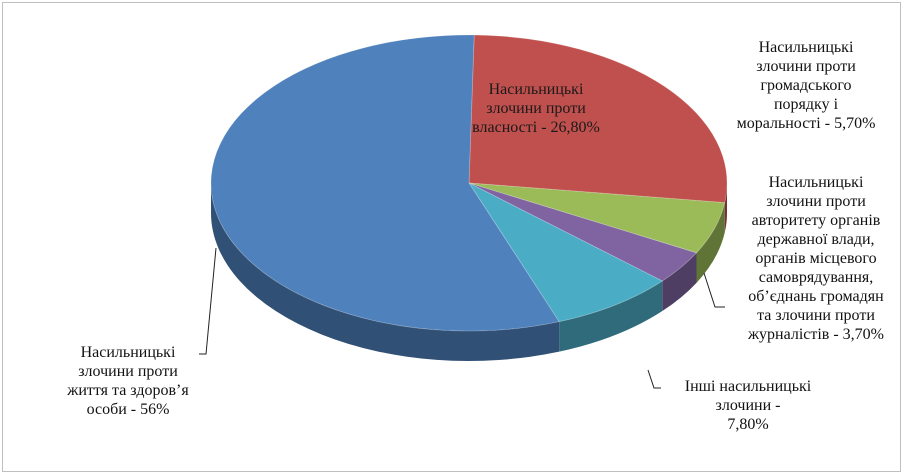 This screenshot has height=476, width=905. What do you see at coordinates (208, 301) in the screenshot?
I see `leader-line-life` at bounding box center [208, 301].